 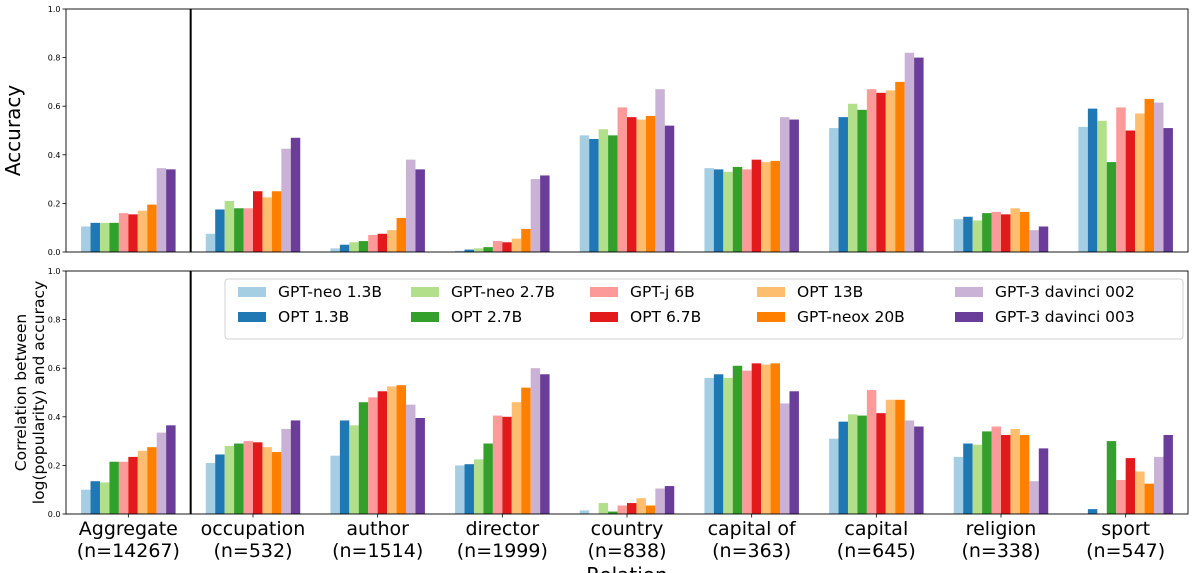 What do you see at coordinates (258, 478) in the screenshot?
I see `bar-p2-c1-s5` at bounding box center [258, 478].